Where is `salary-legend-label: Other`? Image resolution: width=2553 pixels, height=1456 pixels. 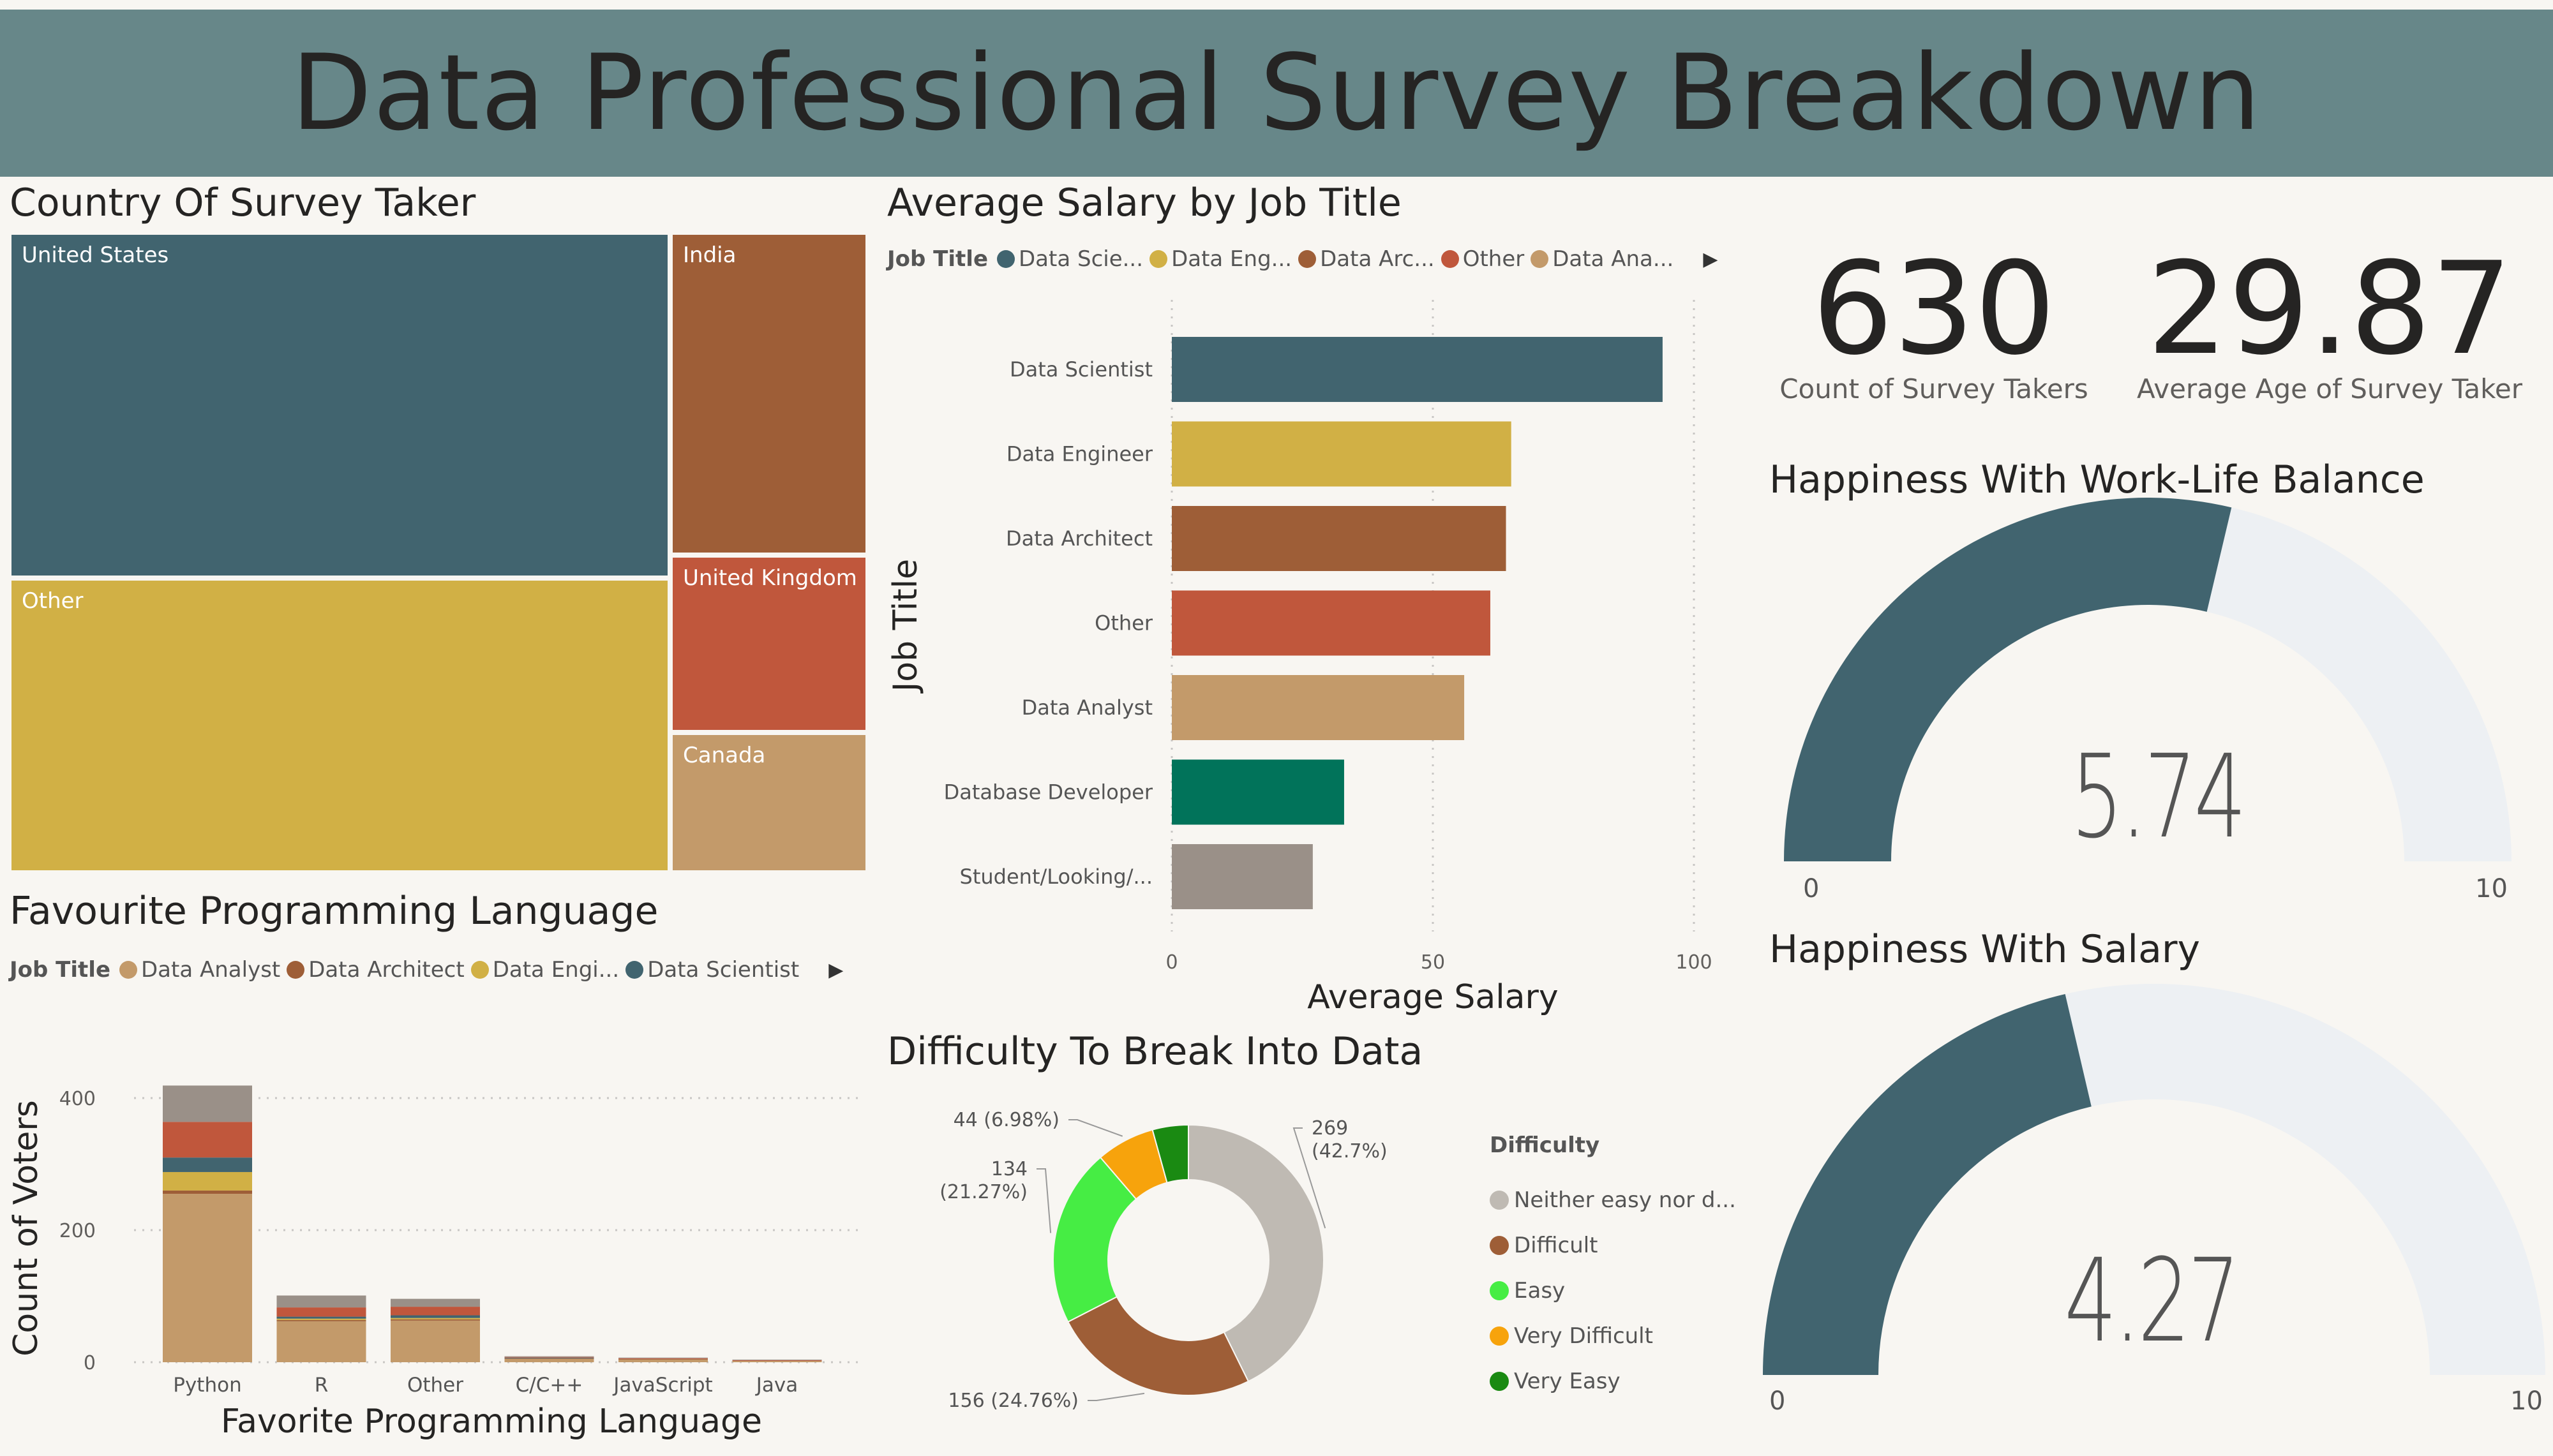 salary-legend-label: Other is located at coordinates (1494, 259).